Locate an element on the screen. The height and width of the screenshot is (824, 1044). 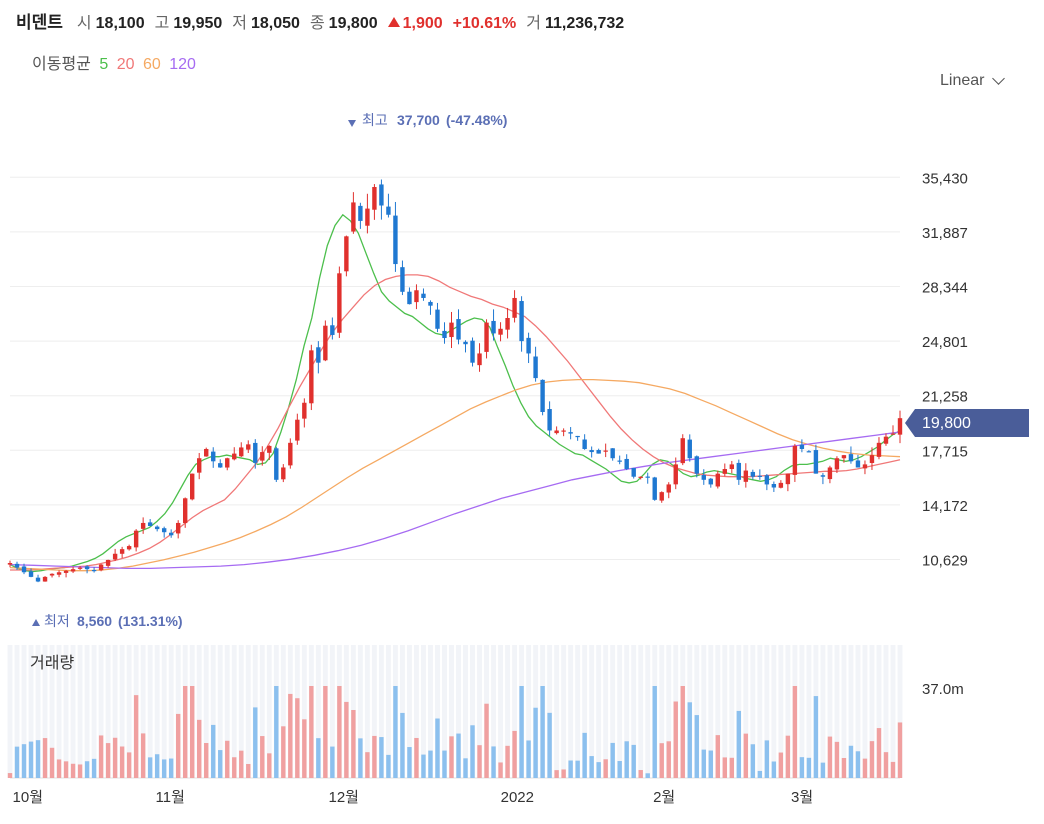
volume-bars is located at coordinates (455, 732).